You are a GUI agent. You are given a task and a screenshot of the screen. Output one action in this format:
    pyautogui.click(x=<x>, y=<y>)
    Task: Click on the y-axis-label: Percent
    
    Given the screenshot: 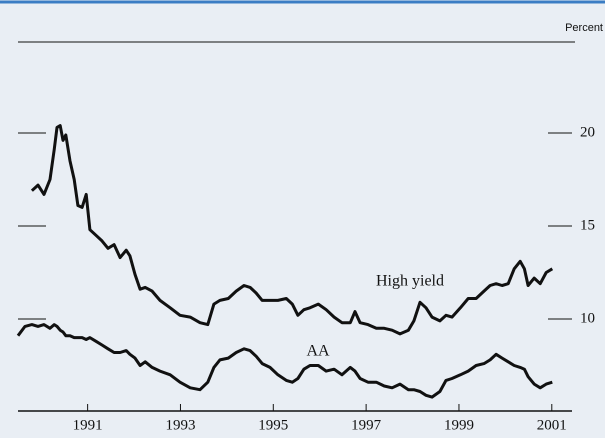 What is the action you would take?
    pyautogui.click(x=584, y=28)
    